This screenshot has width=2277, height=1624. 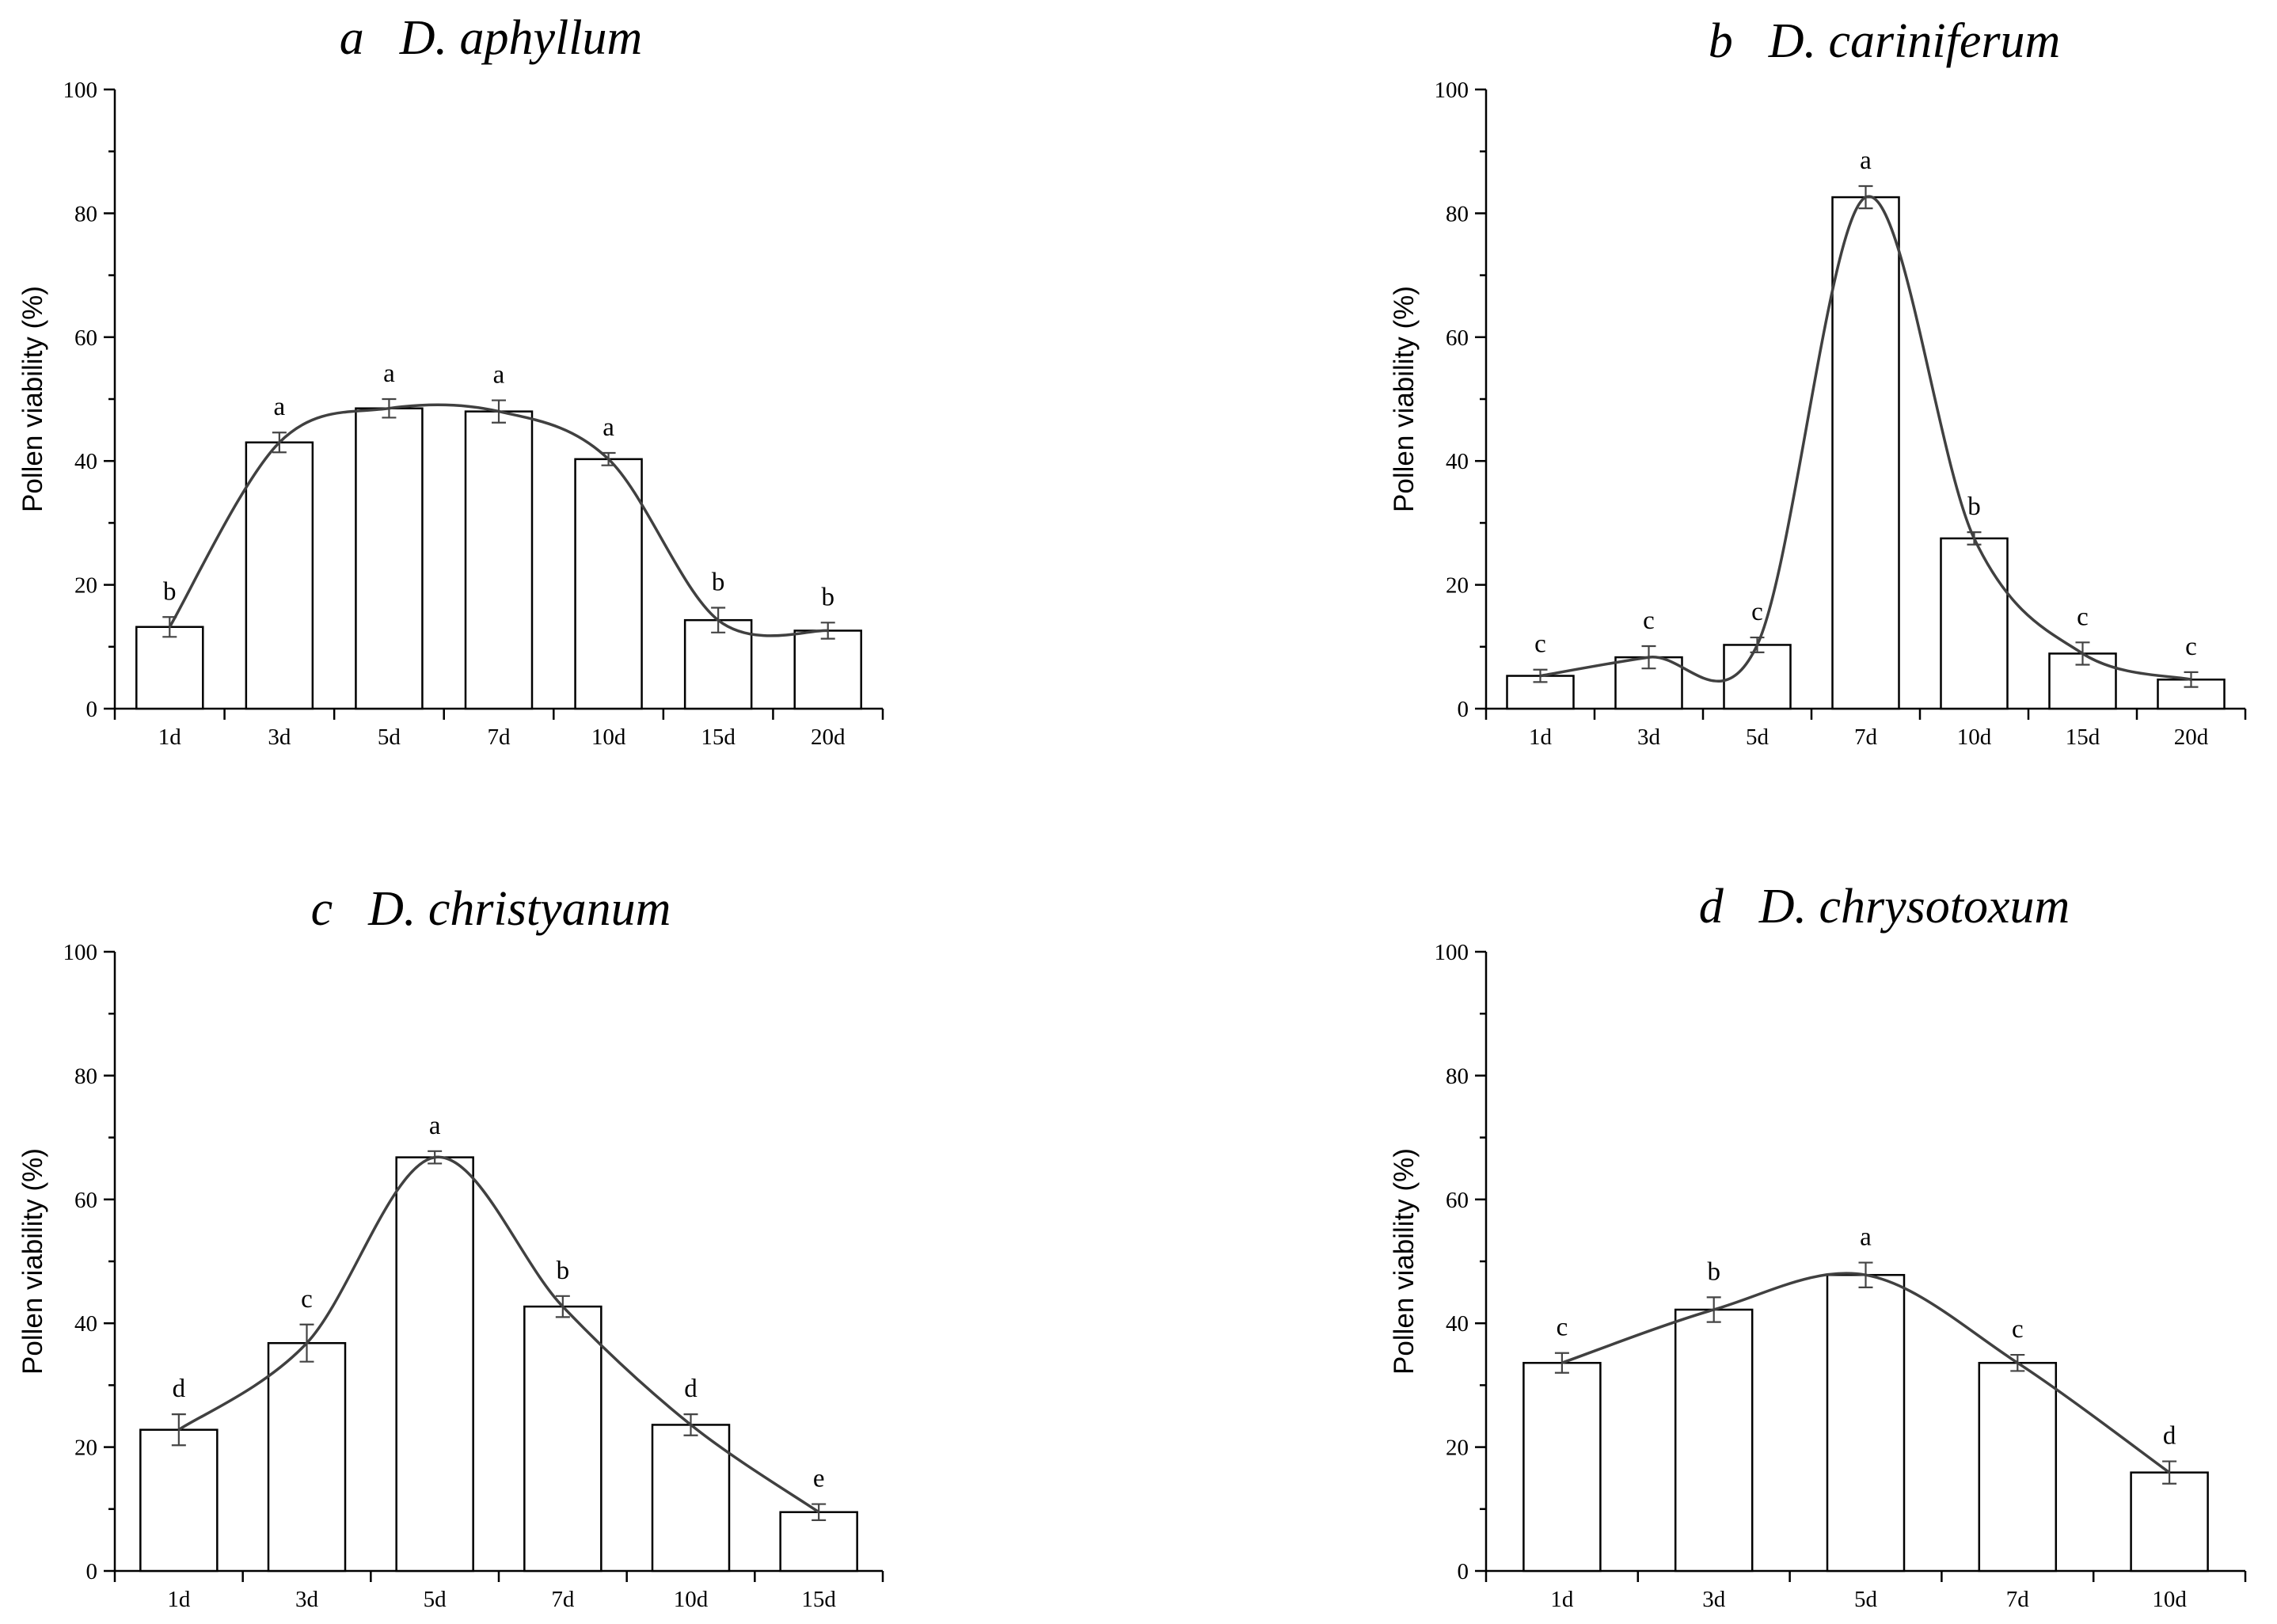 I want to click on species-name: D. cariniferum, so click(x=1914, y=41).